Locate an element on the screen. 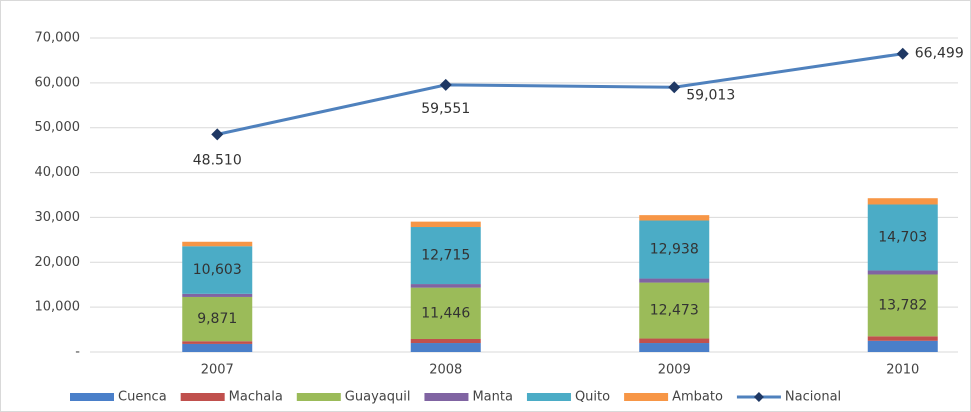  data-label: 59,551 is located at coordinates (445, 109).